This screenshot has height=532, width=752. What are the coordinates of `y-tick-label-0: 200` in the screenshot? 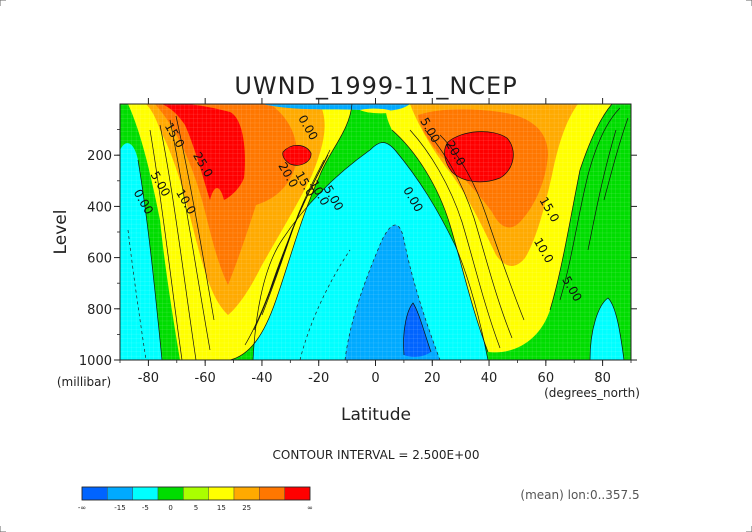 It's located at (99, 156).